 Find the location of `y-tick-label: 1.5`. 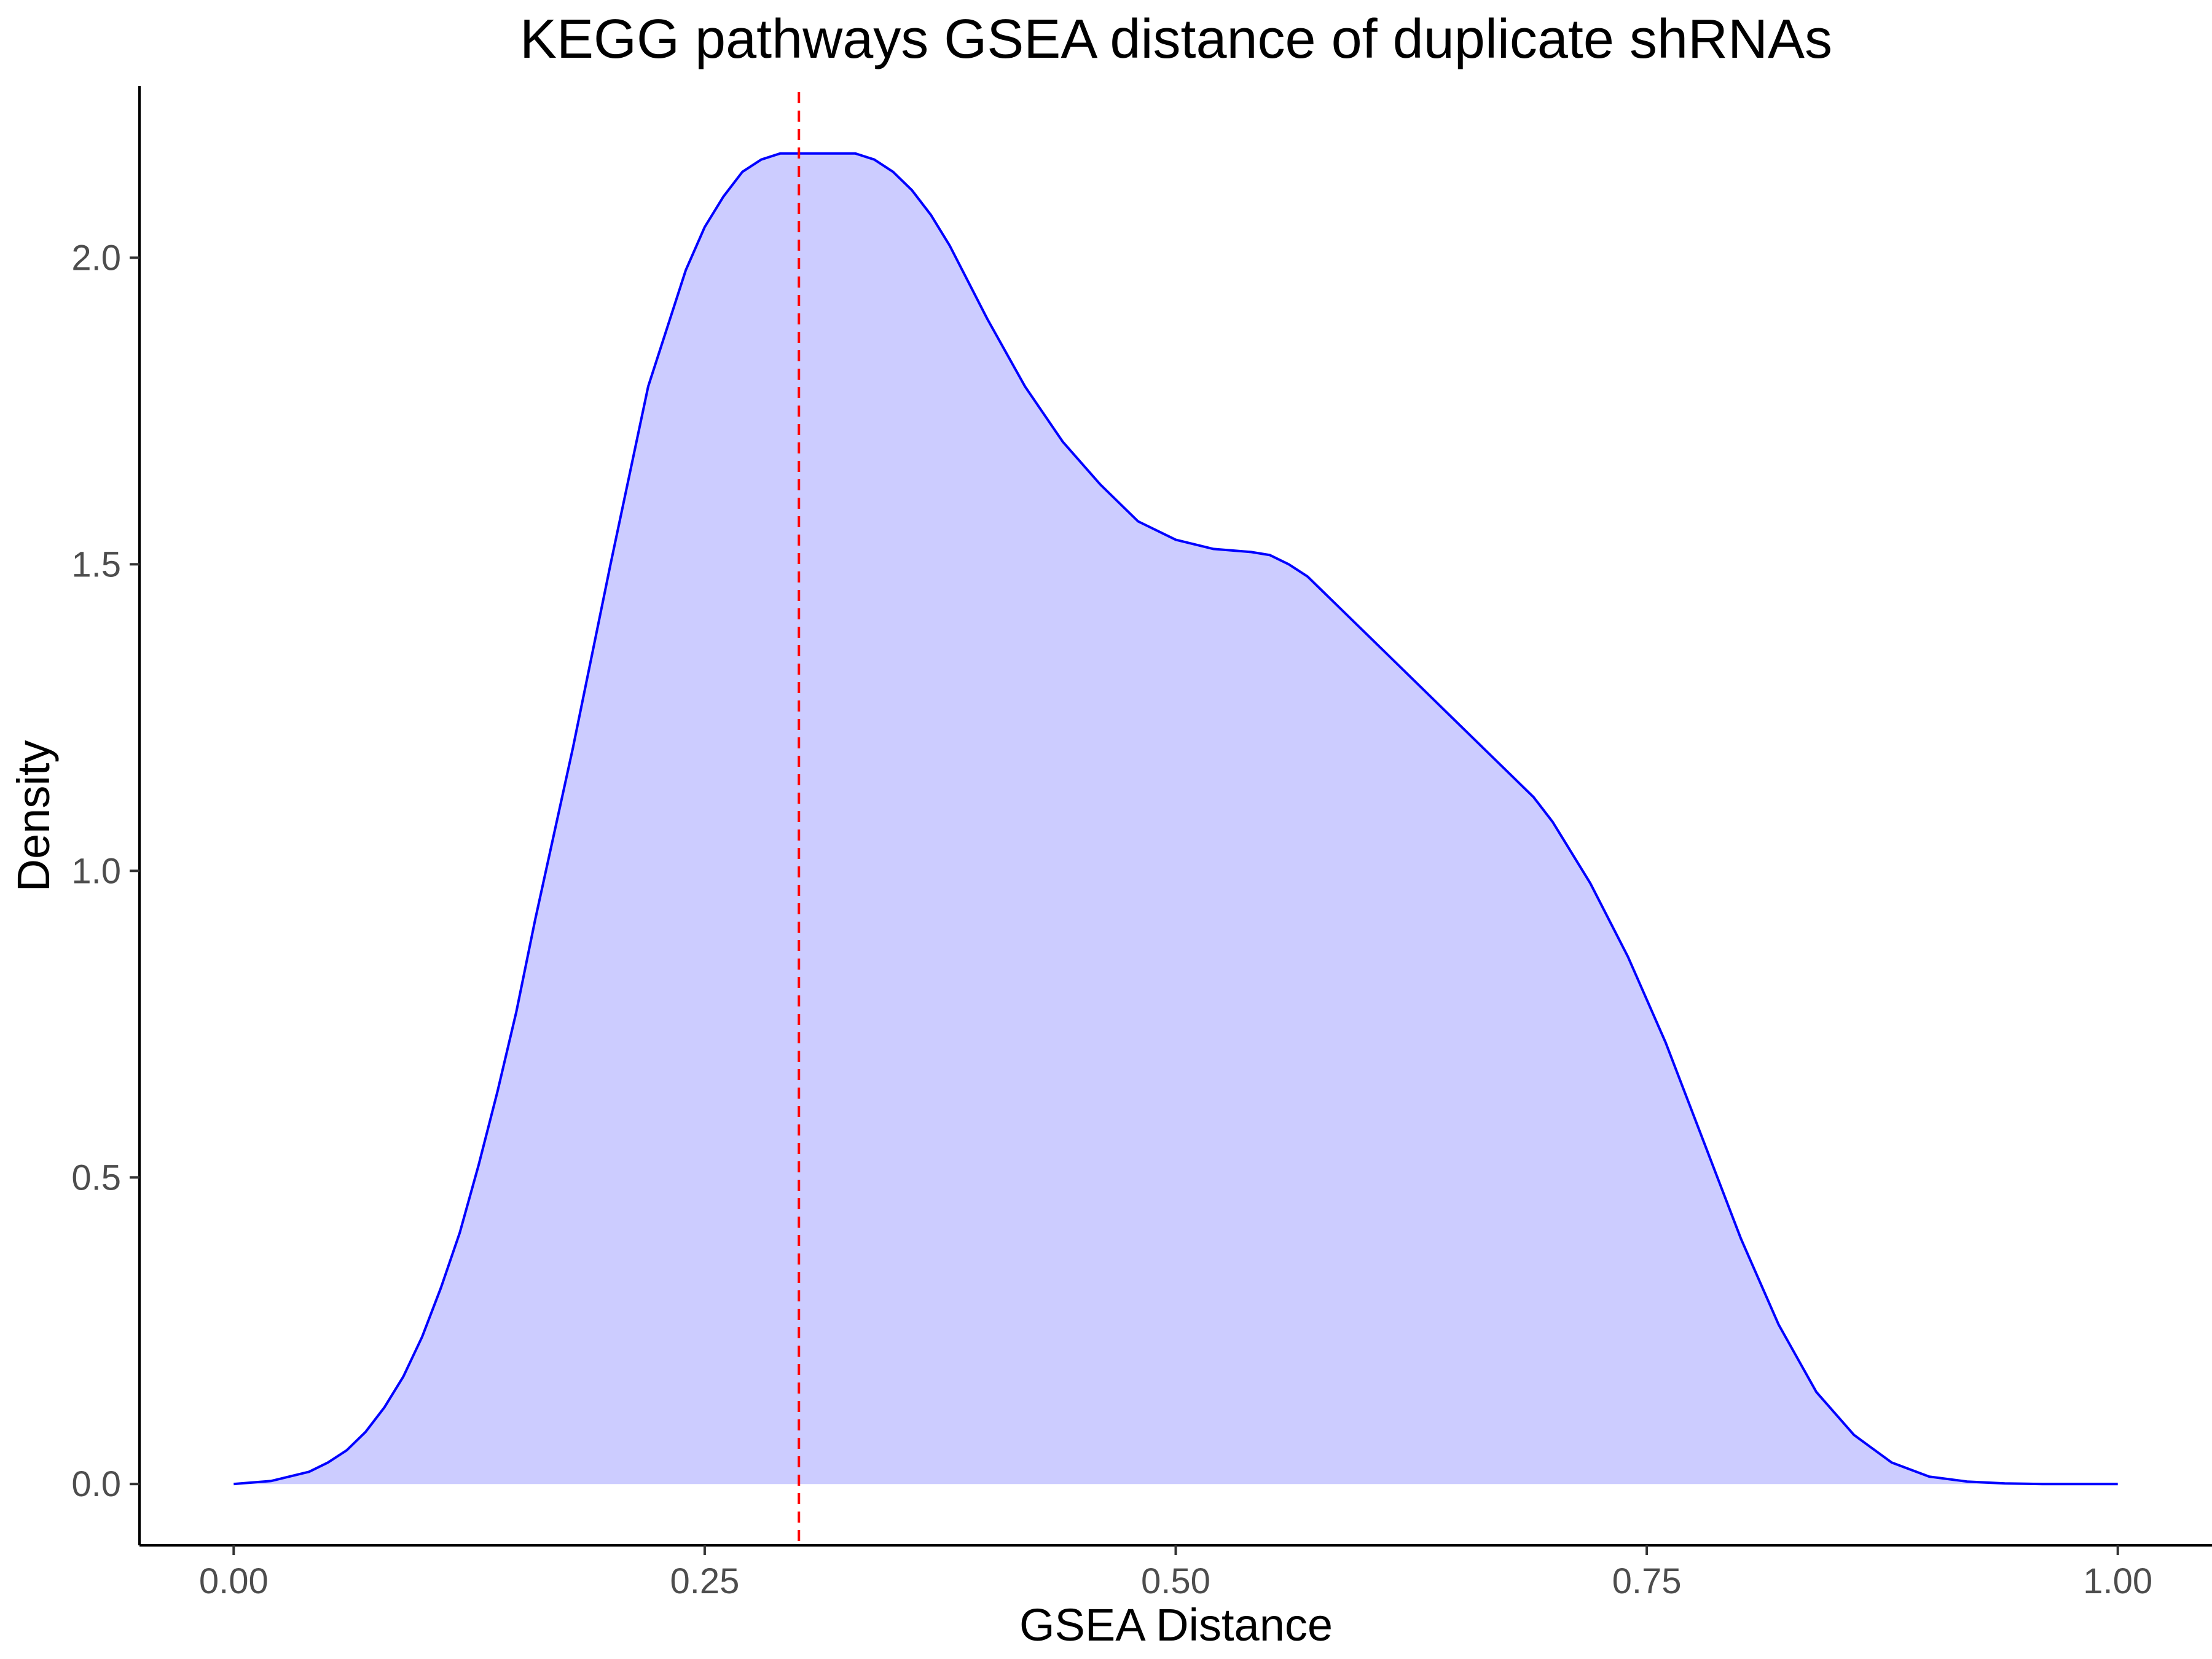

y-tick-label: 1.5 is located at coordinates (96, 564).